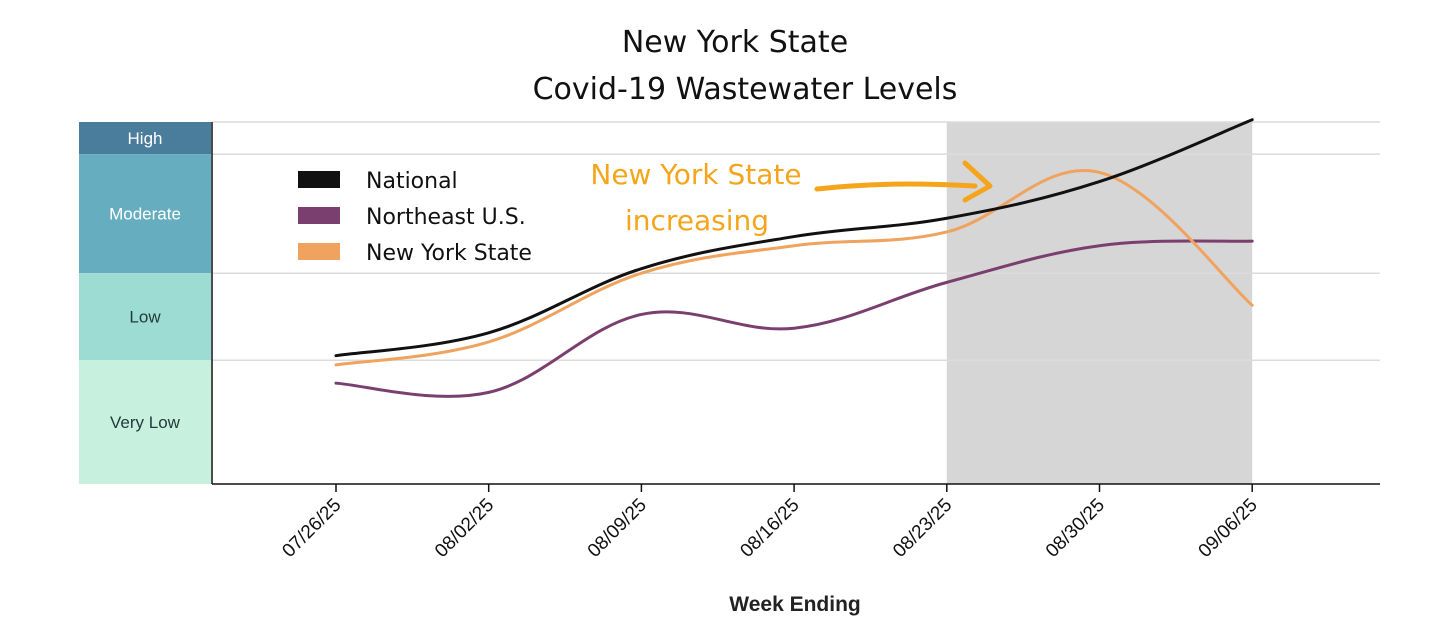 This screenshot has height=644, width=1456. I want to click on annotation: New York State increasing, so click(791, 197).